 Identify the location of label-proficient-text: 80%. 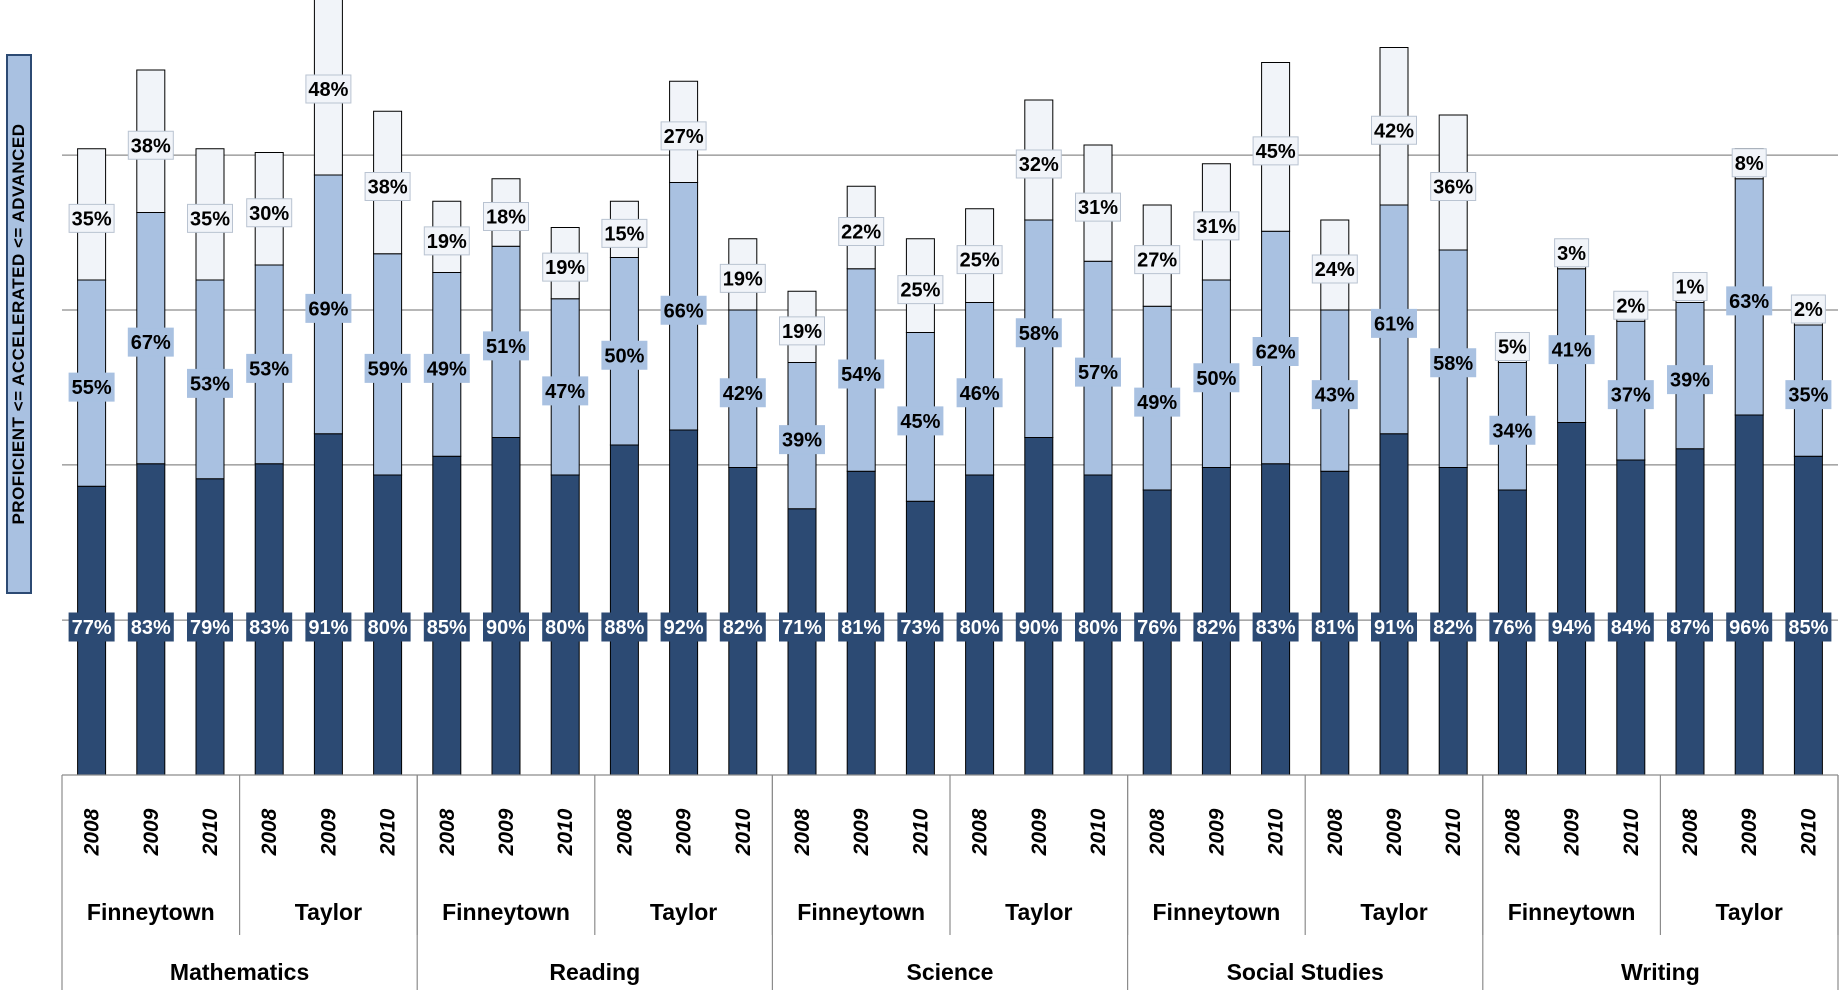
(565, 628).